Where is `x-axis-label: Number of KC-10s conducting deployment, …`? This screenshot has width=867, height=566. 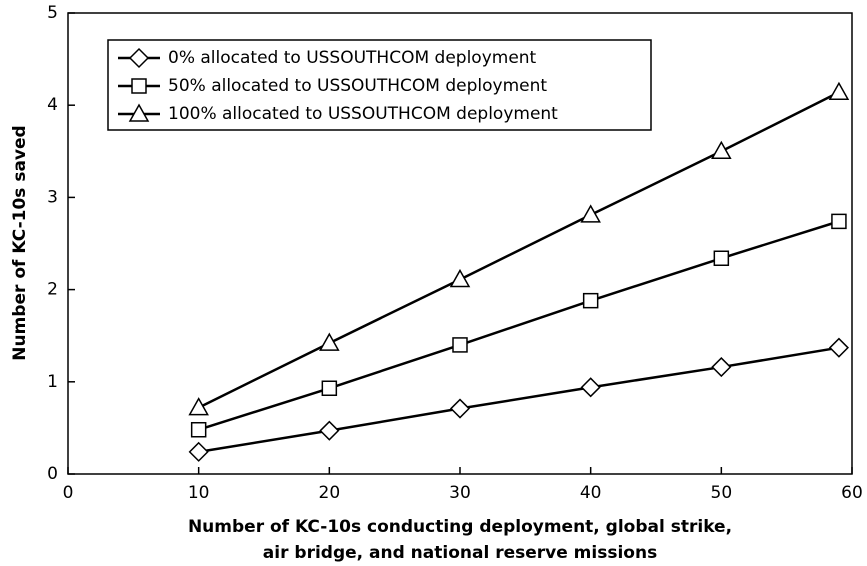 x-axis-label: Number of KC-10s conducting deployment, … is located at coordinates (460, 527).